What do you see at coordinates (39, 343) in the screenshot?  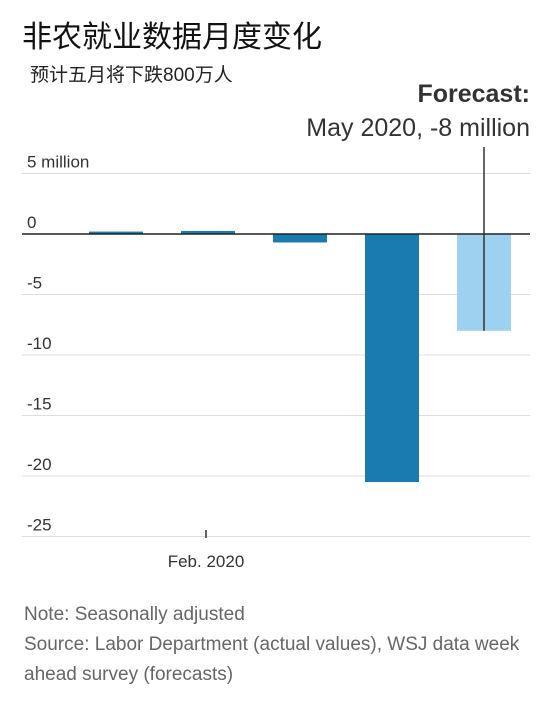 I see `y-tick-label: -10` at bounding box center [39, 343].